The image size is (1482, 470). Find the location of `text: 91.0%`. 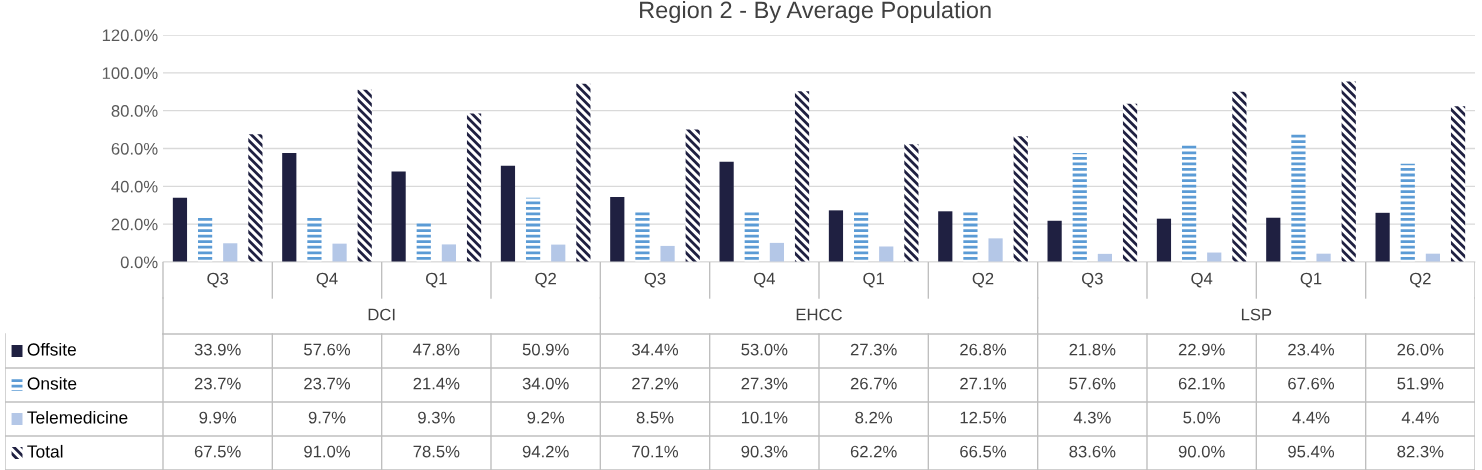

text: 91.0% is located at coordinates (327, 451).